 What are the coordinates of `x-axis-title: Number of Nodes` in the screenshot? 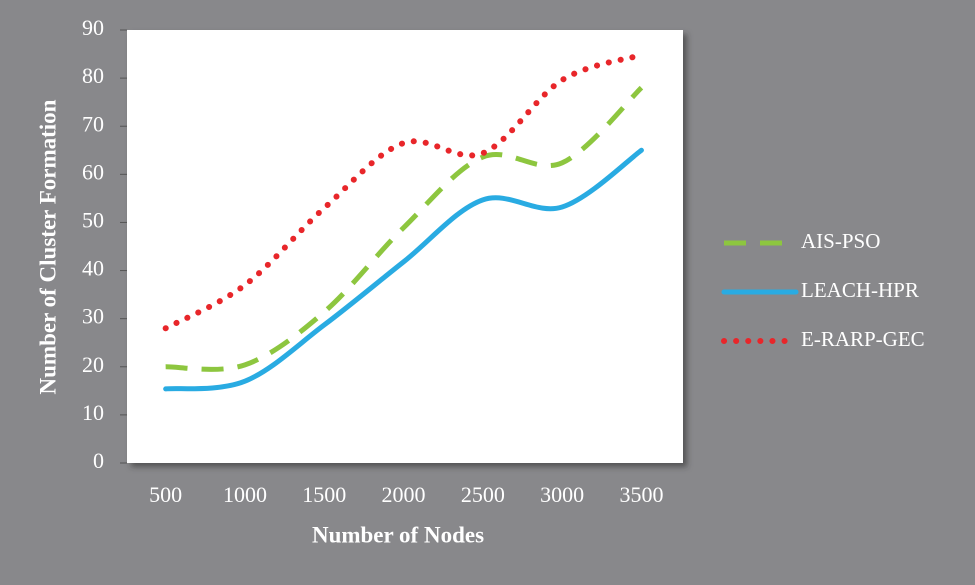 It's located at (398, 534).